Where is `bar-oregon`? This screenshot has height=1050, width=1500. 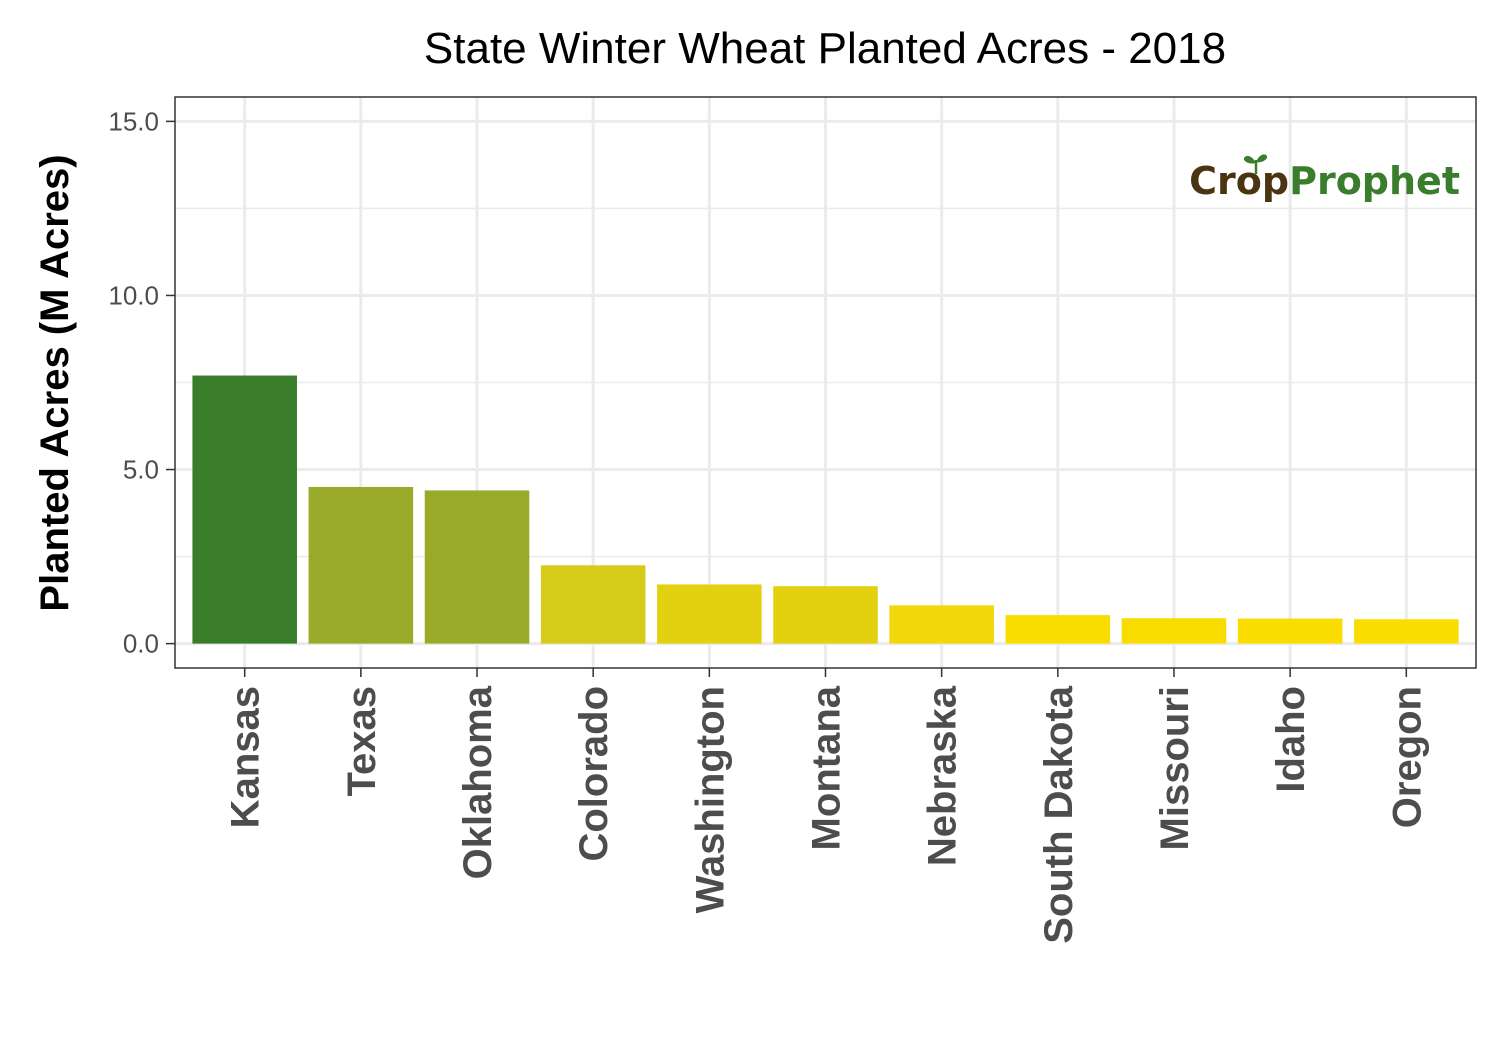
bar-oregon is located at coordinates (1406, 631).